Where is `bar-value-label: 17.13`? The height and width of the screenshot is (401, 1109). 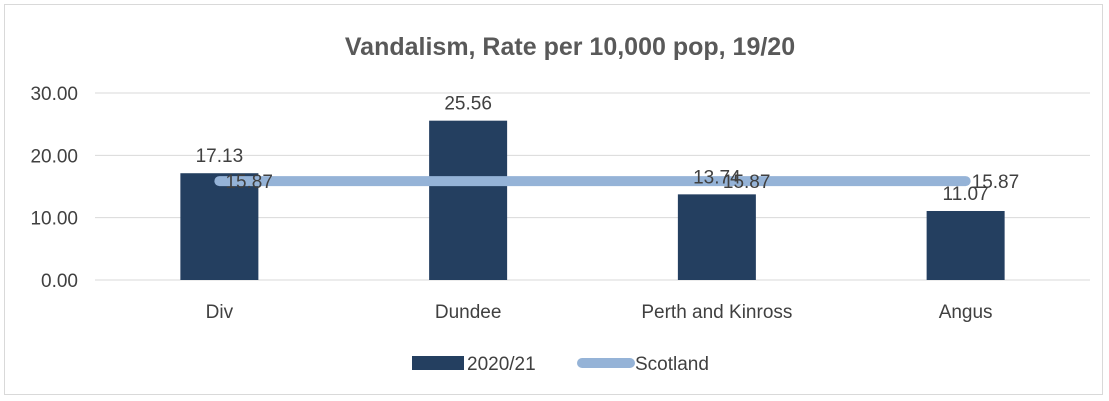
bar-value-label: 17.13 is located at coordinates (220, 156).